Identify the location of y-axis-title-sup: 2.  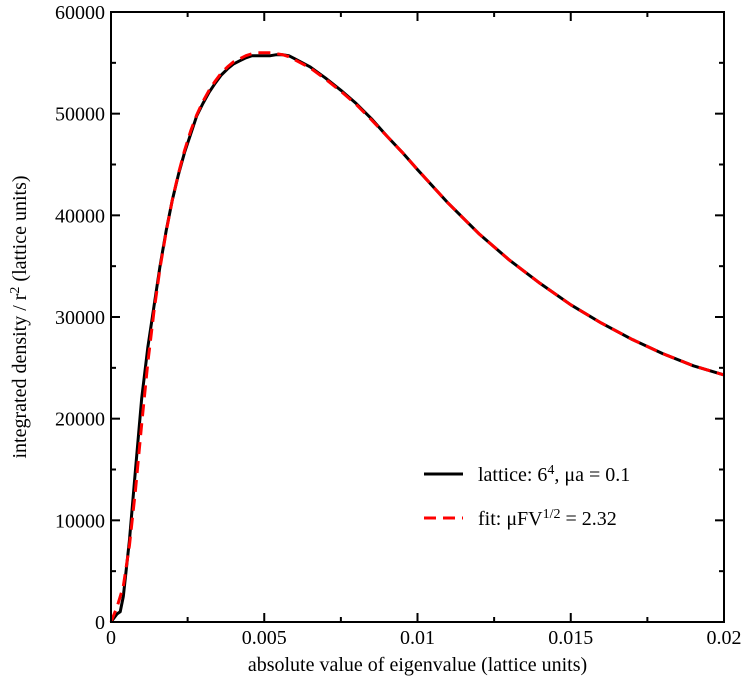
(15, 290).